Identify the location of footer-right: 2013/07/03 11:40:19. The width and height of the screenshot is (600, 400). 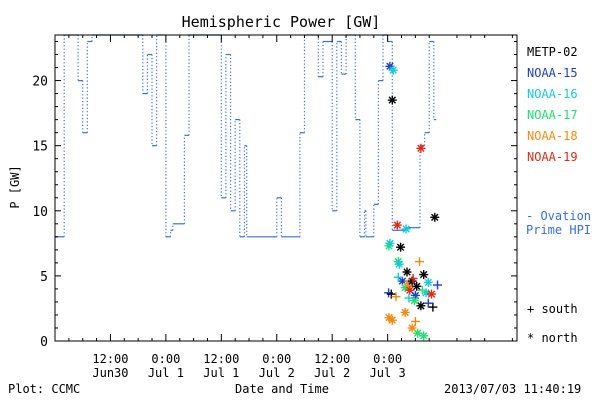
(512, 389).